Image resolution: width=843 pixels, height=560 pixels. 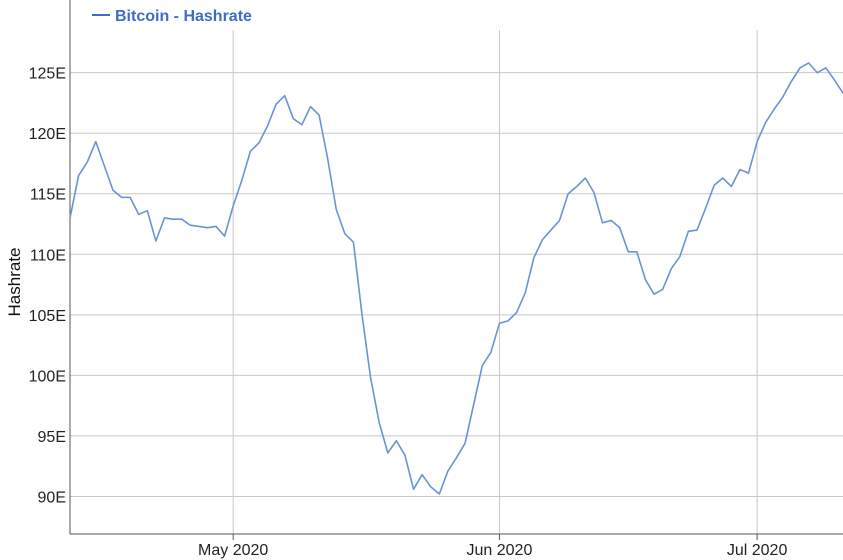 What do you see at coordinates (47, 316) in the screenshot?
I see `y-tick-label: 105E` at bounding box center [47, 316].